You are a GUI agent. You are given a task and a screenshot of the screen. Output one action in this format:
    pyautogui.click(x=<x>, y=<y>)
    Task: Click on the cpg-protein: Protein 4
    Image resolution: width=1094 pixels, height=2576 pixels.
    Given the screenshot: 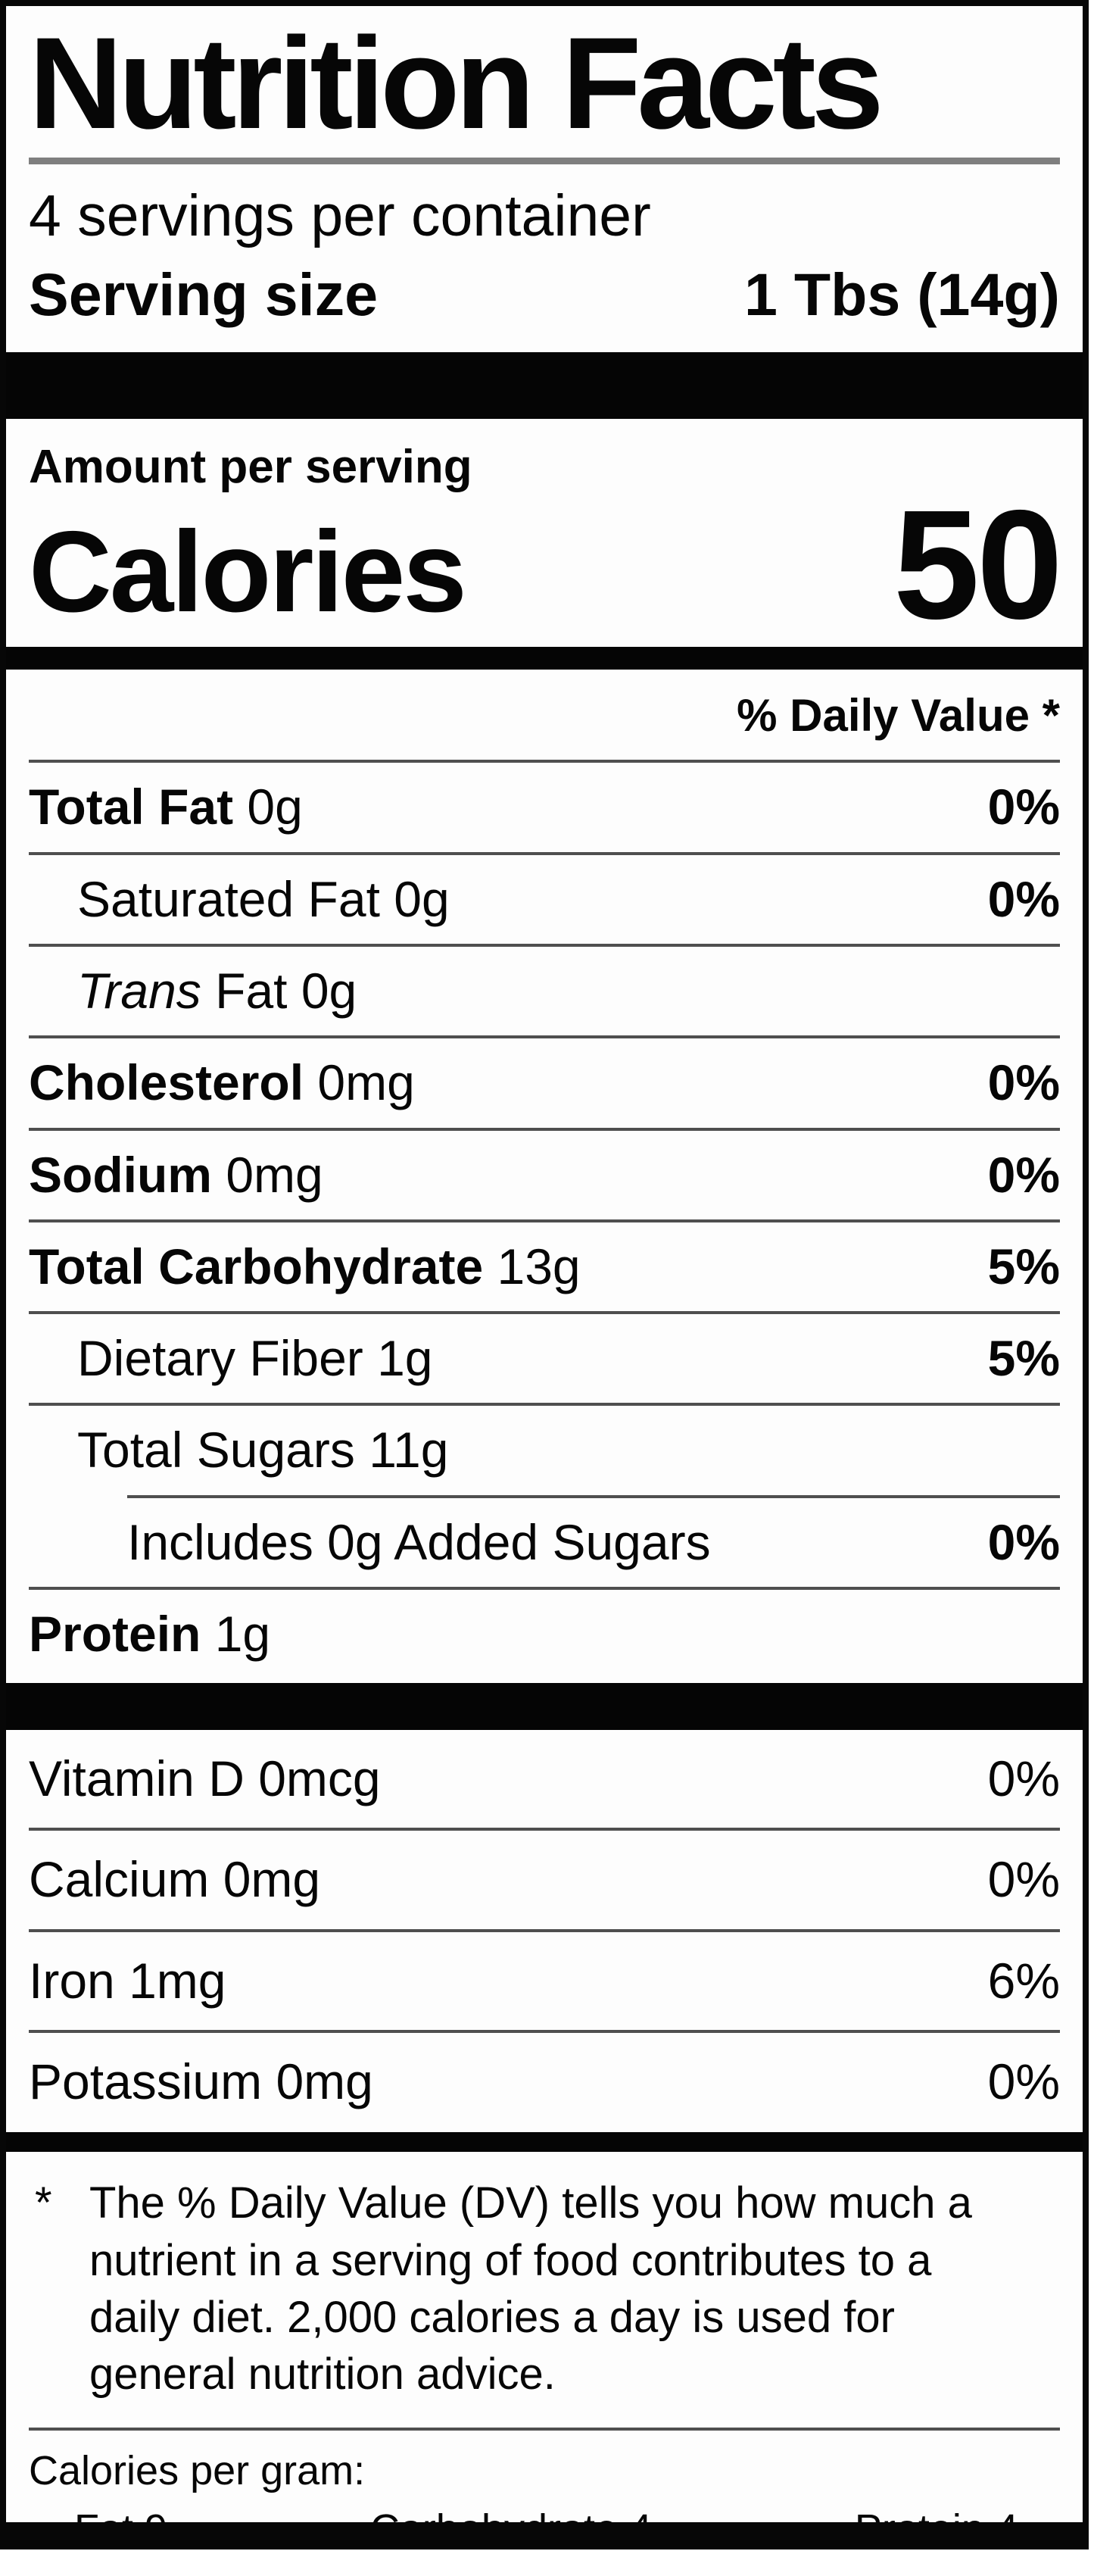 What is the action you would take?
    pyautogui.click(x=936, y=2528)
    